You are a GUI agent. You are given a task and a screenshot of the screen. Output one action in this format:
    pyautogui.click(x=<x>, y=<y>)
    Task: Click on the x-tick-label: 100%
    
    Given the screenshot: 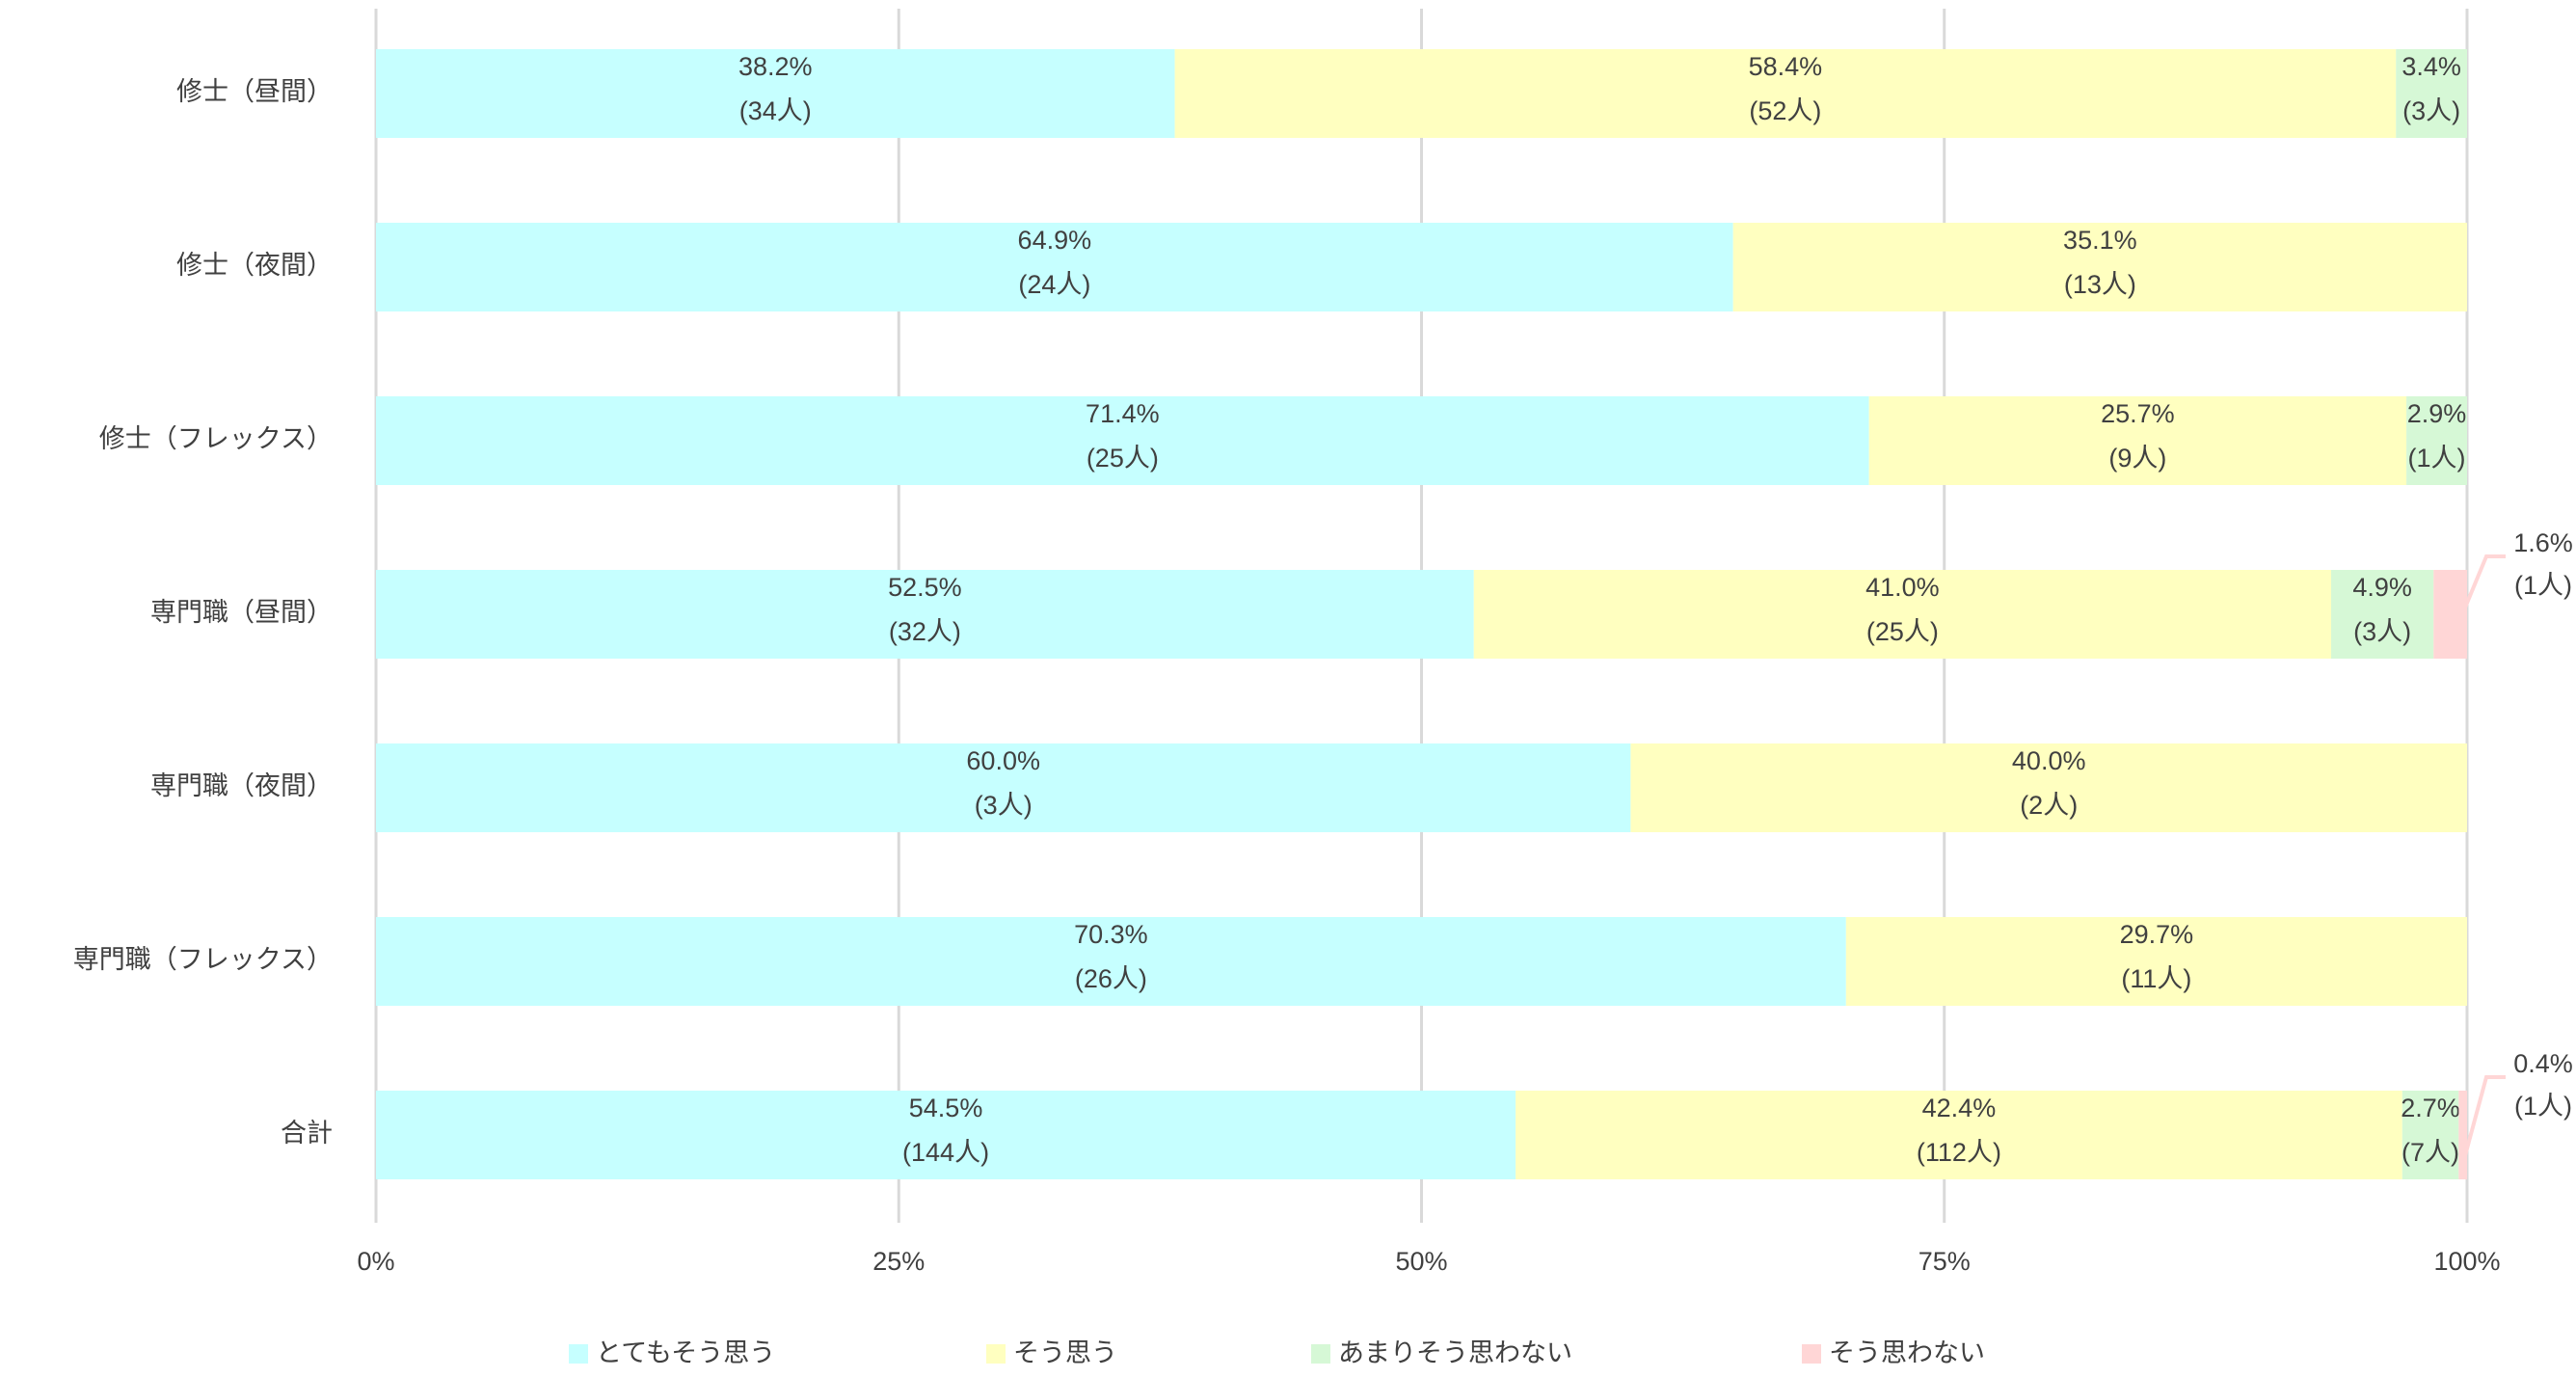 What is the action you would take?
    pyautogui.click(x=2467, y=1261)
    